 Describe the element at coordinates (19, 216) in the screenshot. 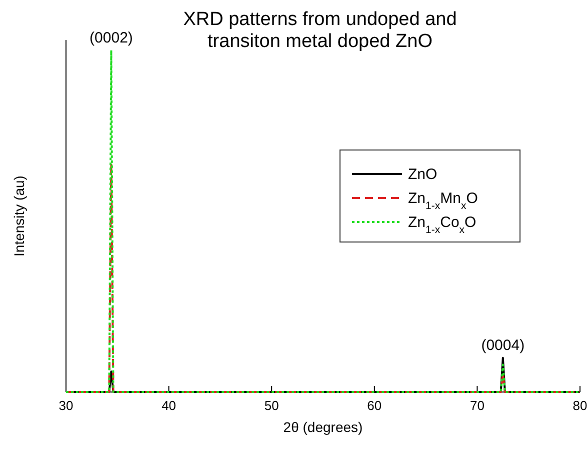

I see `y-axis-title: Intensity (au)` at that location.